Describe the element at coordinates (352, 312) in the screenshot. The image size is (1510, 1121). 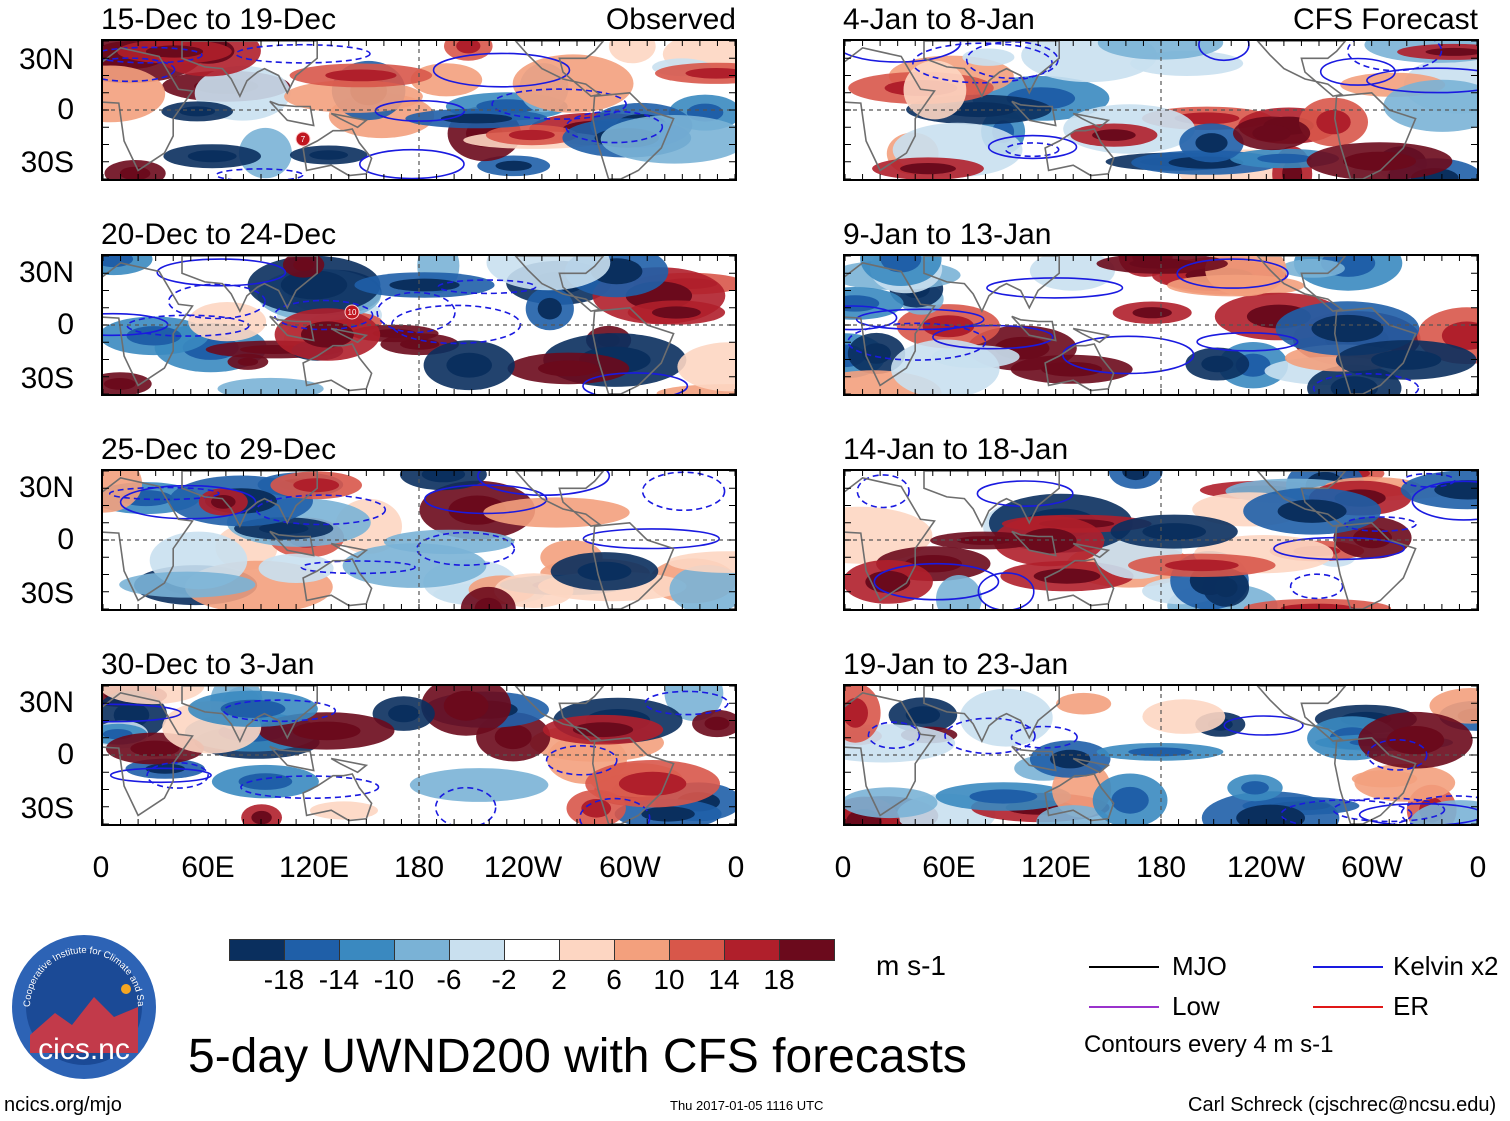
I see `storm-marker` at that location.